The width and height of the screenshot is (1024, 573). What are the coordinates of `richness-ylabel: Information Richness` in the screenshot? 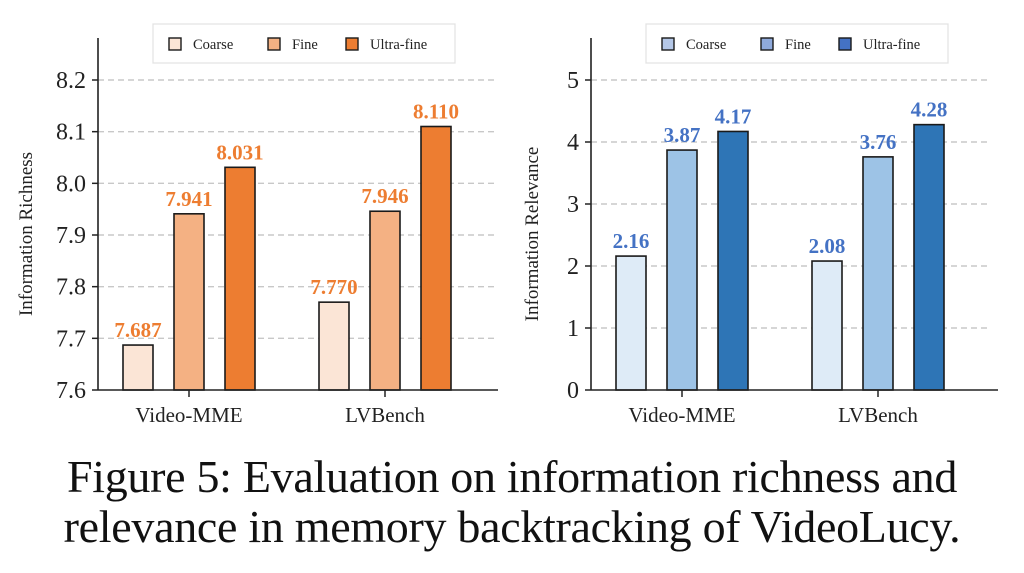 It's located at (26, 234).